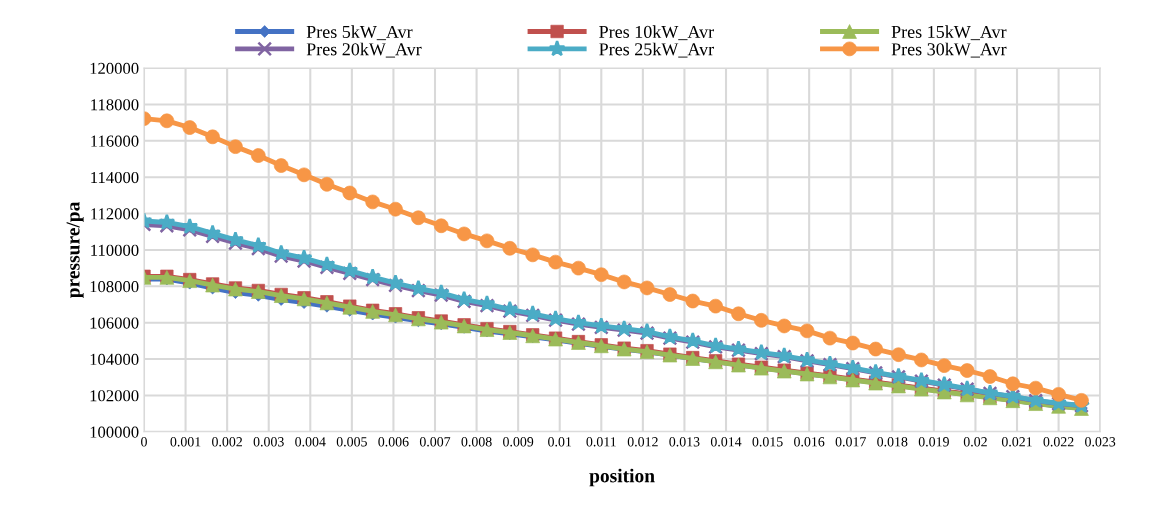 The width and height of the screenshot is (1152, 508). What do you see at coordinates (435, 442) in the screenshot?
I see `x-tick-label: 0.007` at bounding box center [435, 442].